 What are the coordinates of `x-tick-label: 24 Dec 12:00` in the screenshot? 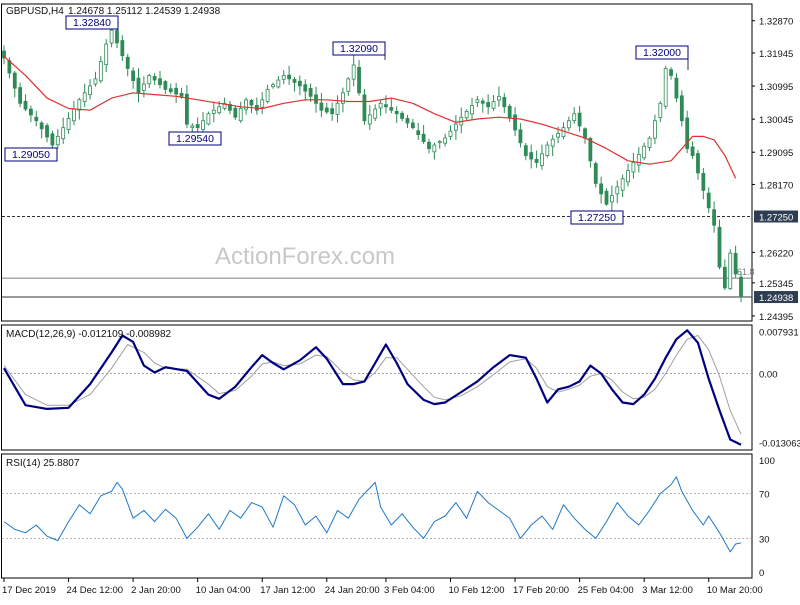 It's located at (95, 590).